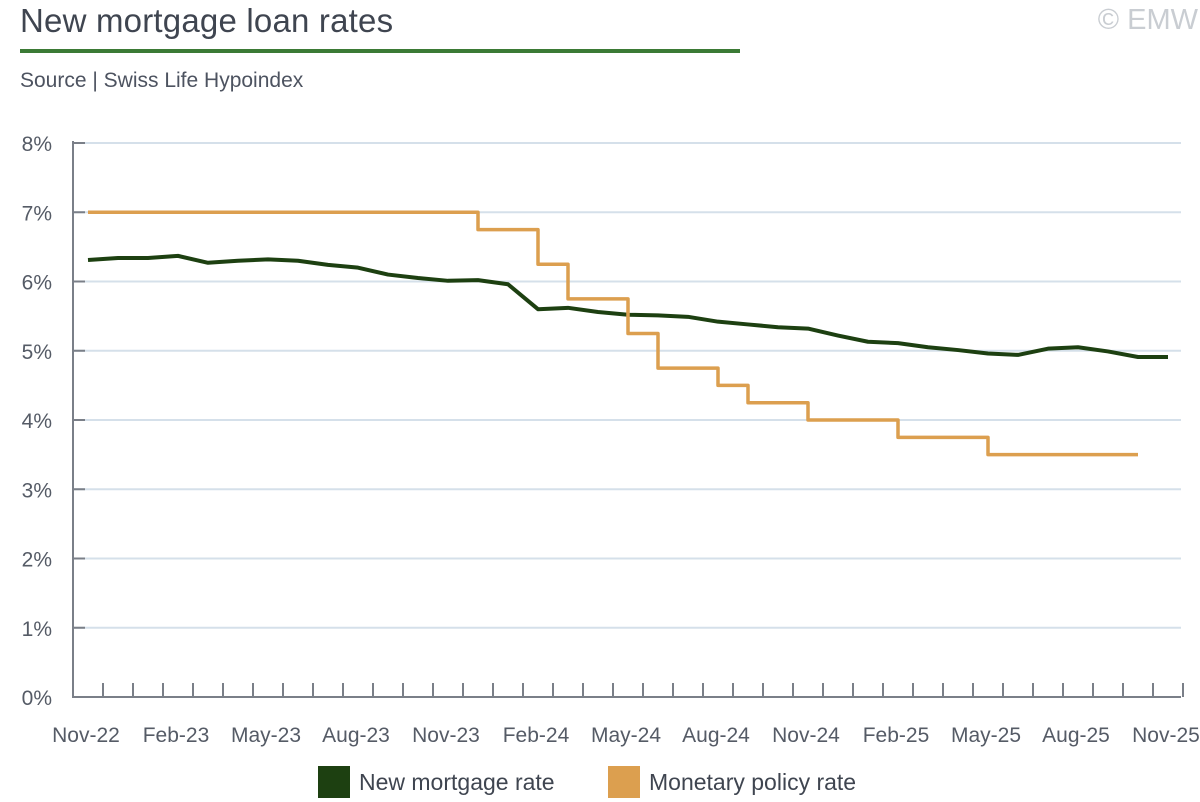  Describe the element at coordinates (380, 51) in the screenshot. I see `title-underline` at that location.